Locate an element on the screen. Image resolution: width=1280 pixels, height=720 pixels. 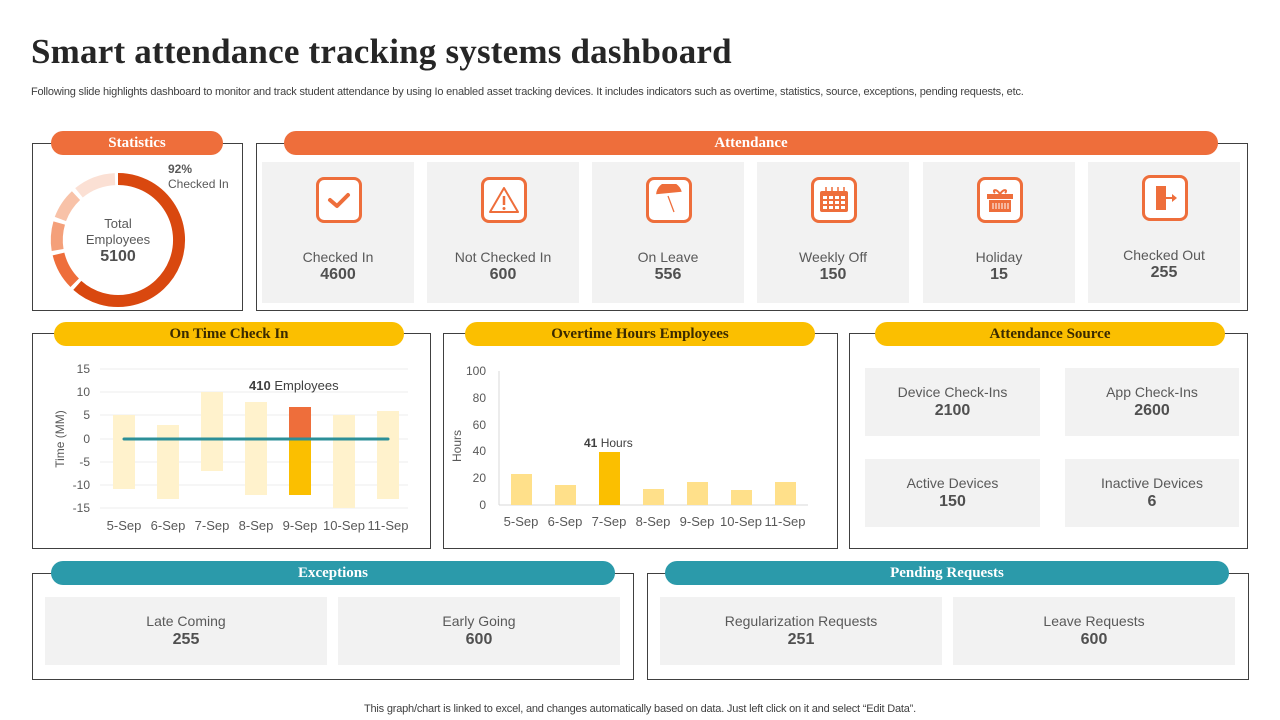
donut-segment-checked-in is located at coordinates (129, 240).